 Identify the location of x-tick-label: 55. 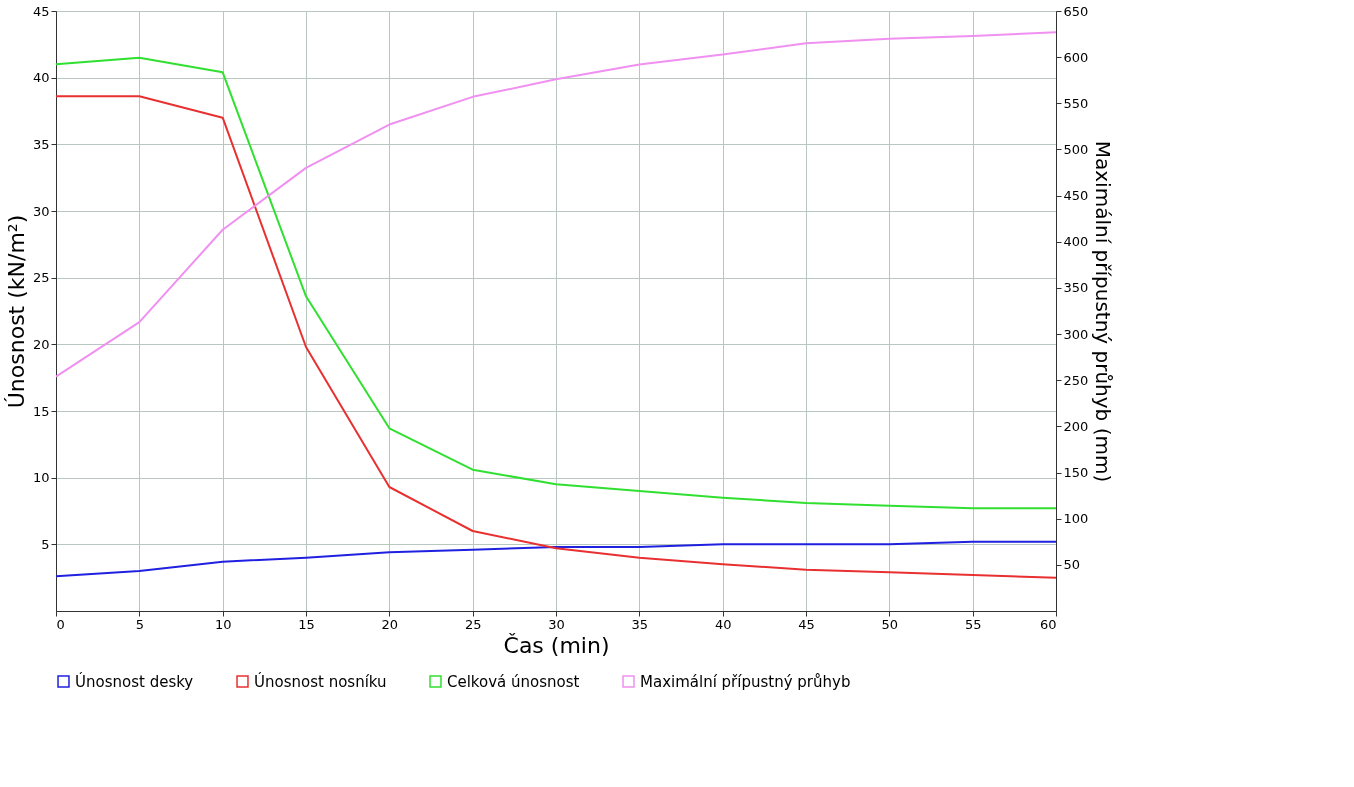
(973, 624).